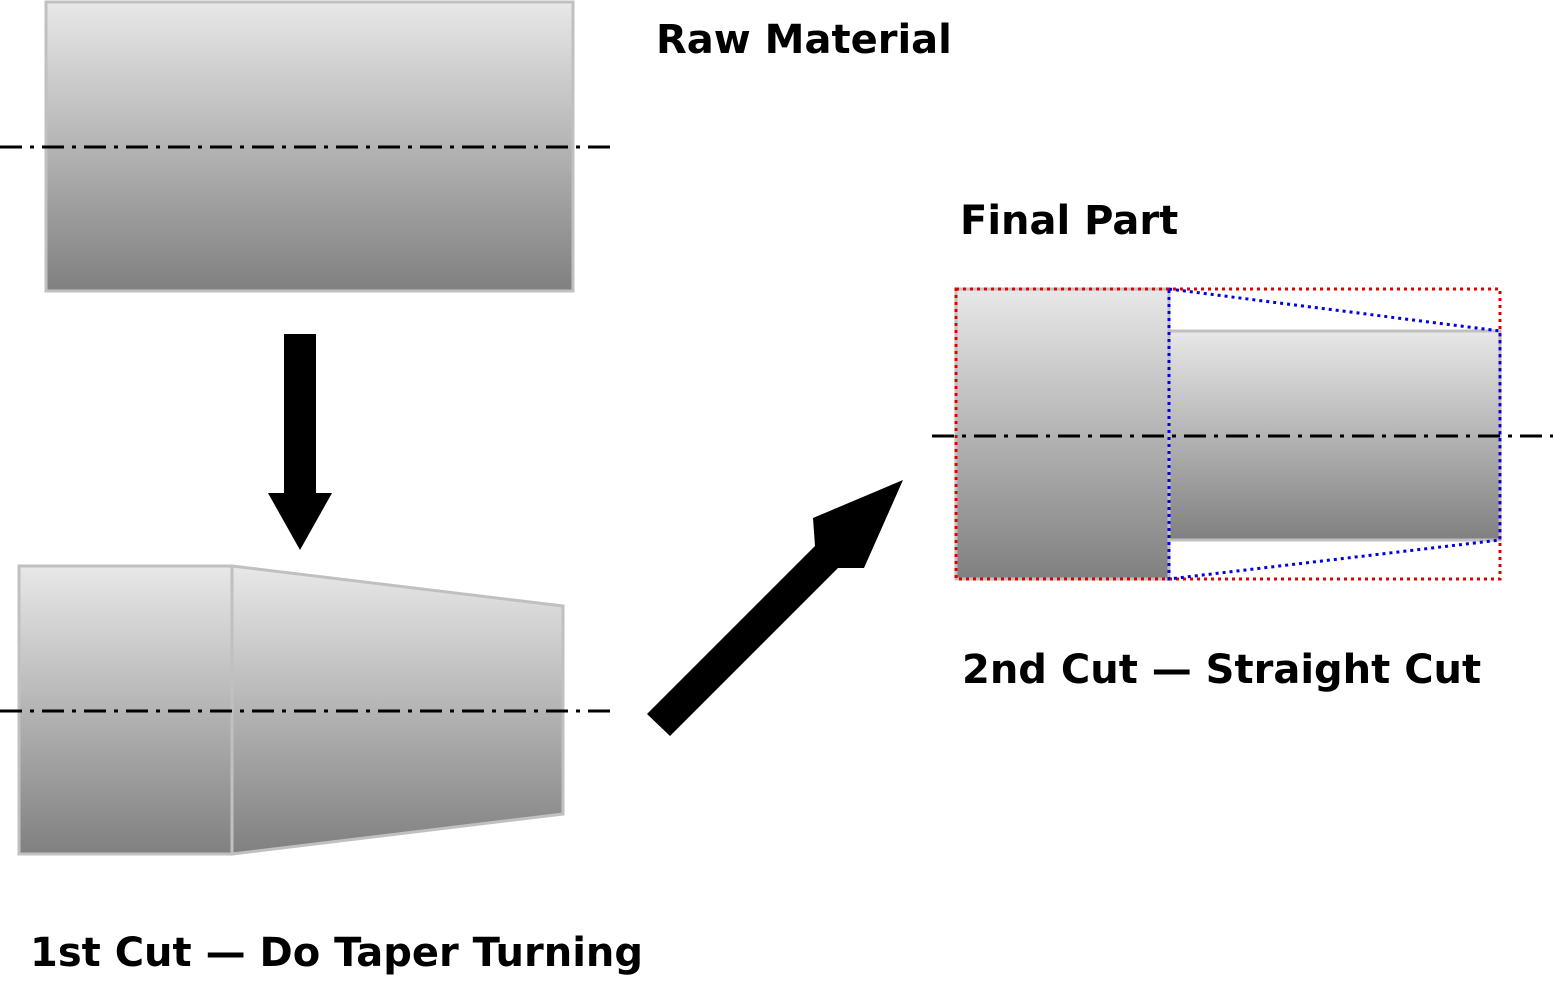  What do you see at coordinates (300, 442) in the screenshot?
I see `arrow-down` at bounding box center [300, 442].